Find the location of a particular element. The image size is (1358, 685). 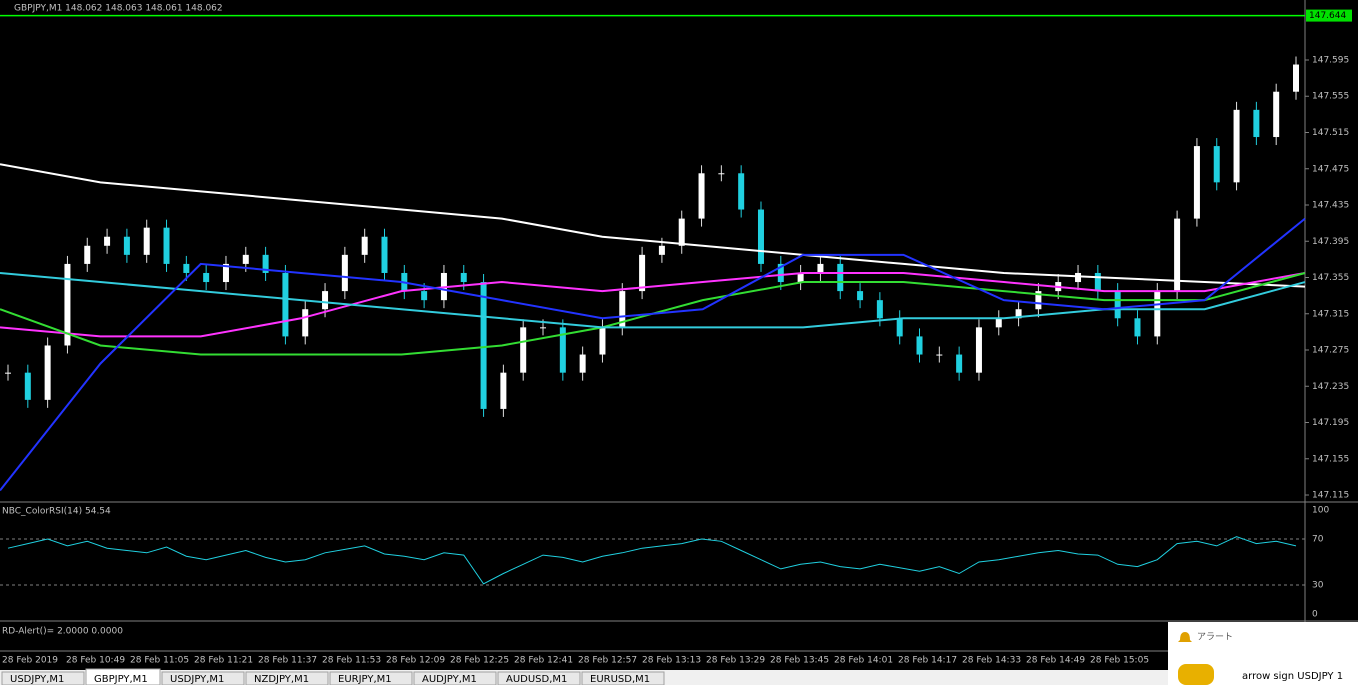

time-label: 28 Feb 14:17 is located at coordinates (927, 661).